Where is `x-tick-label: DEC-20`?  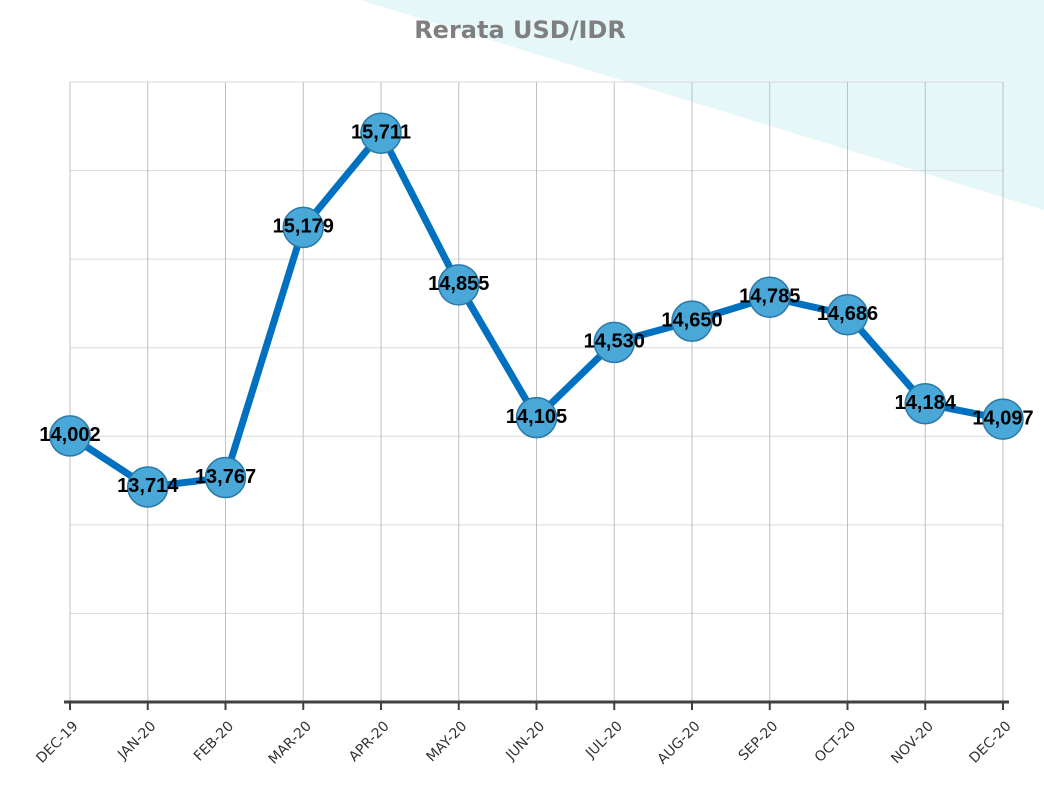 x-tick-label: DEC-20 is located at coordinates (990, 742).